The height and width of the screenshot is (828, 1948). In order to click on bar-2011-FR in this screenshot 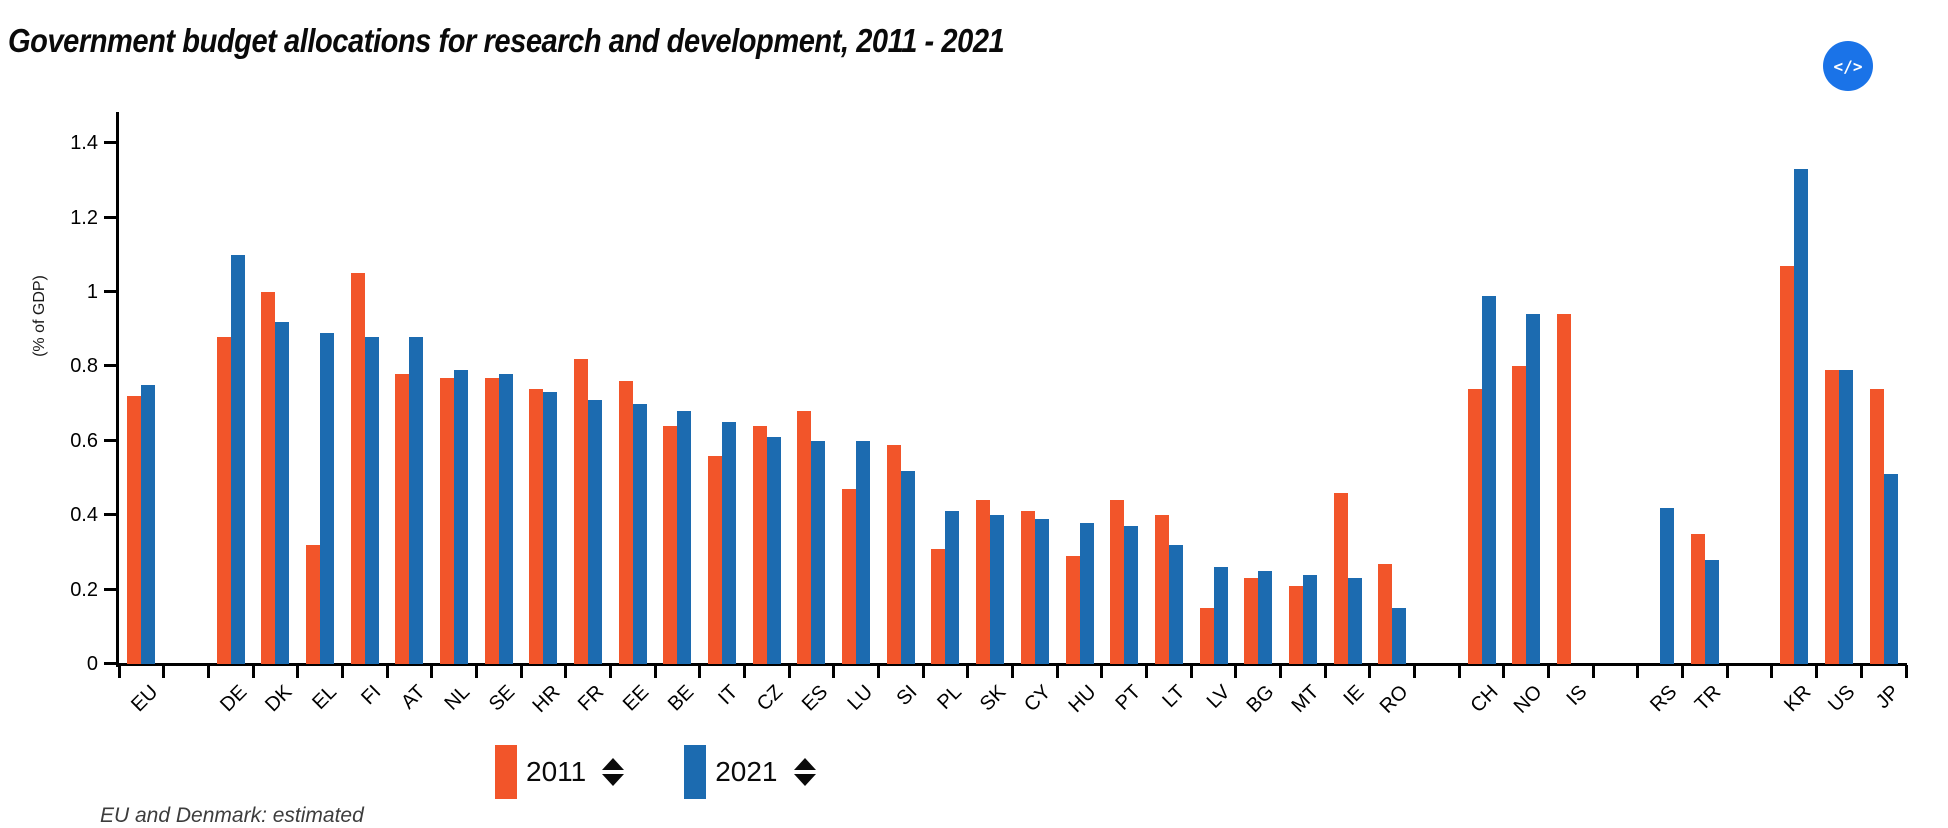, I will do `click(581, 511)`.